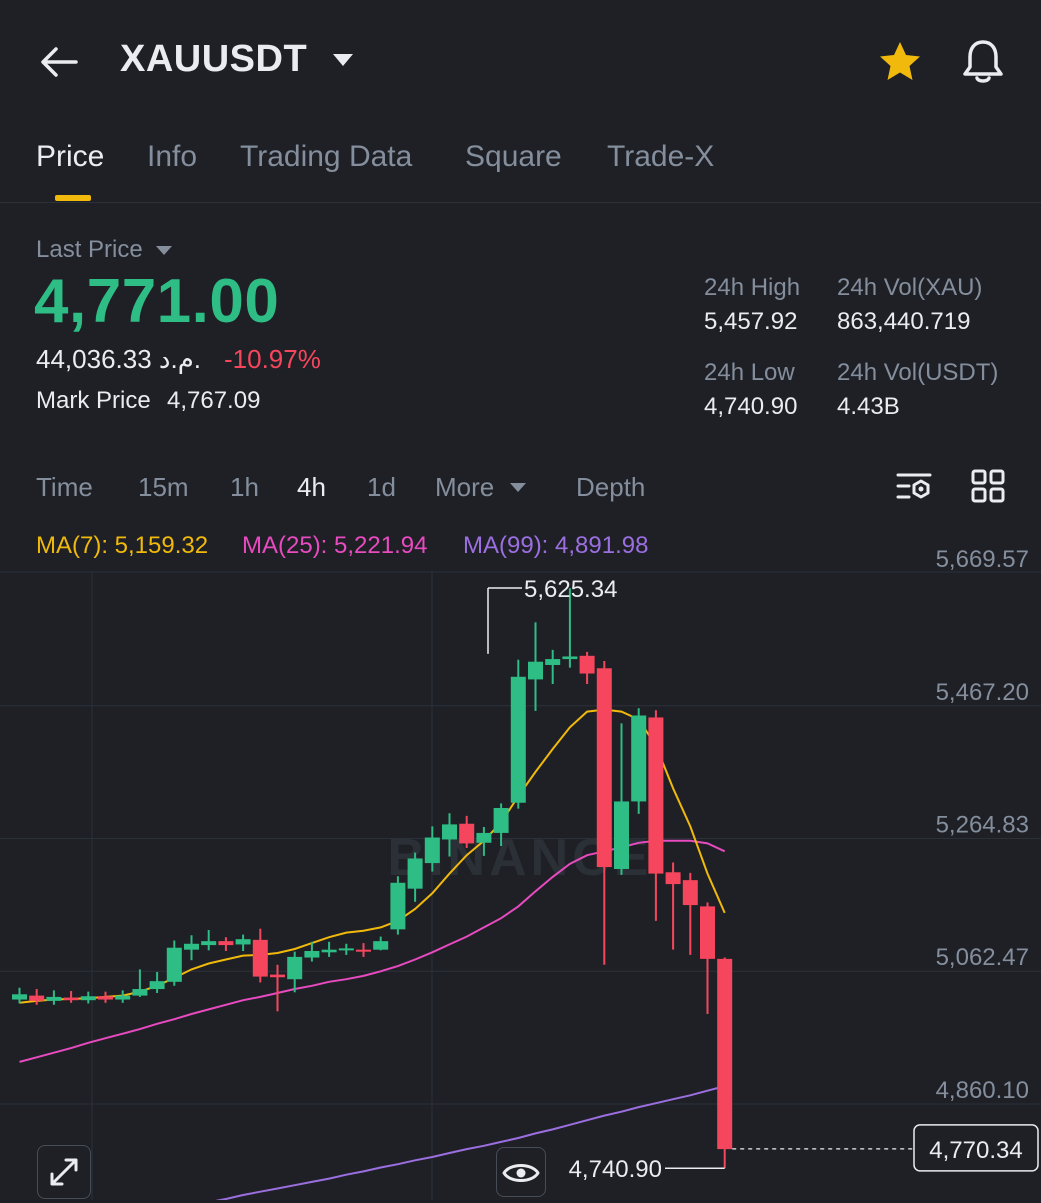 This screenshot has height=1203, width=1041. I want to click on low-24h-label: 24h Low, so click(749, 372).